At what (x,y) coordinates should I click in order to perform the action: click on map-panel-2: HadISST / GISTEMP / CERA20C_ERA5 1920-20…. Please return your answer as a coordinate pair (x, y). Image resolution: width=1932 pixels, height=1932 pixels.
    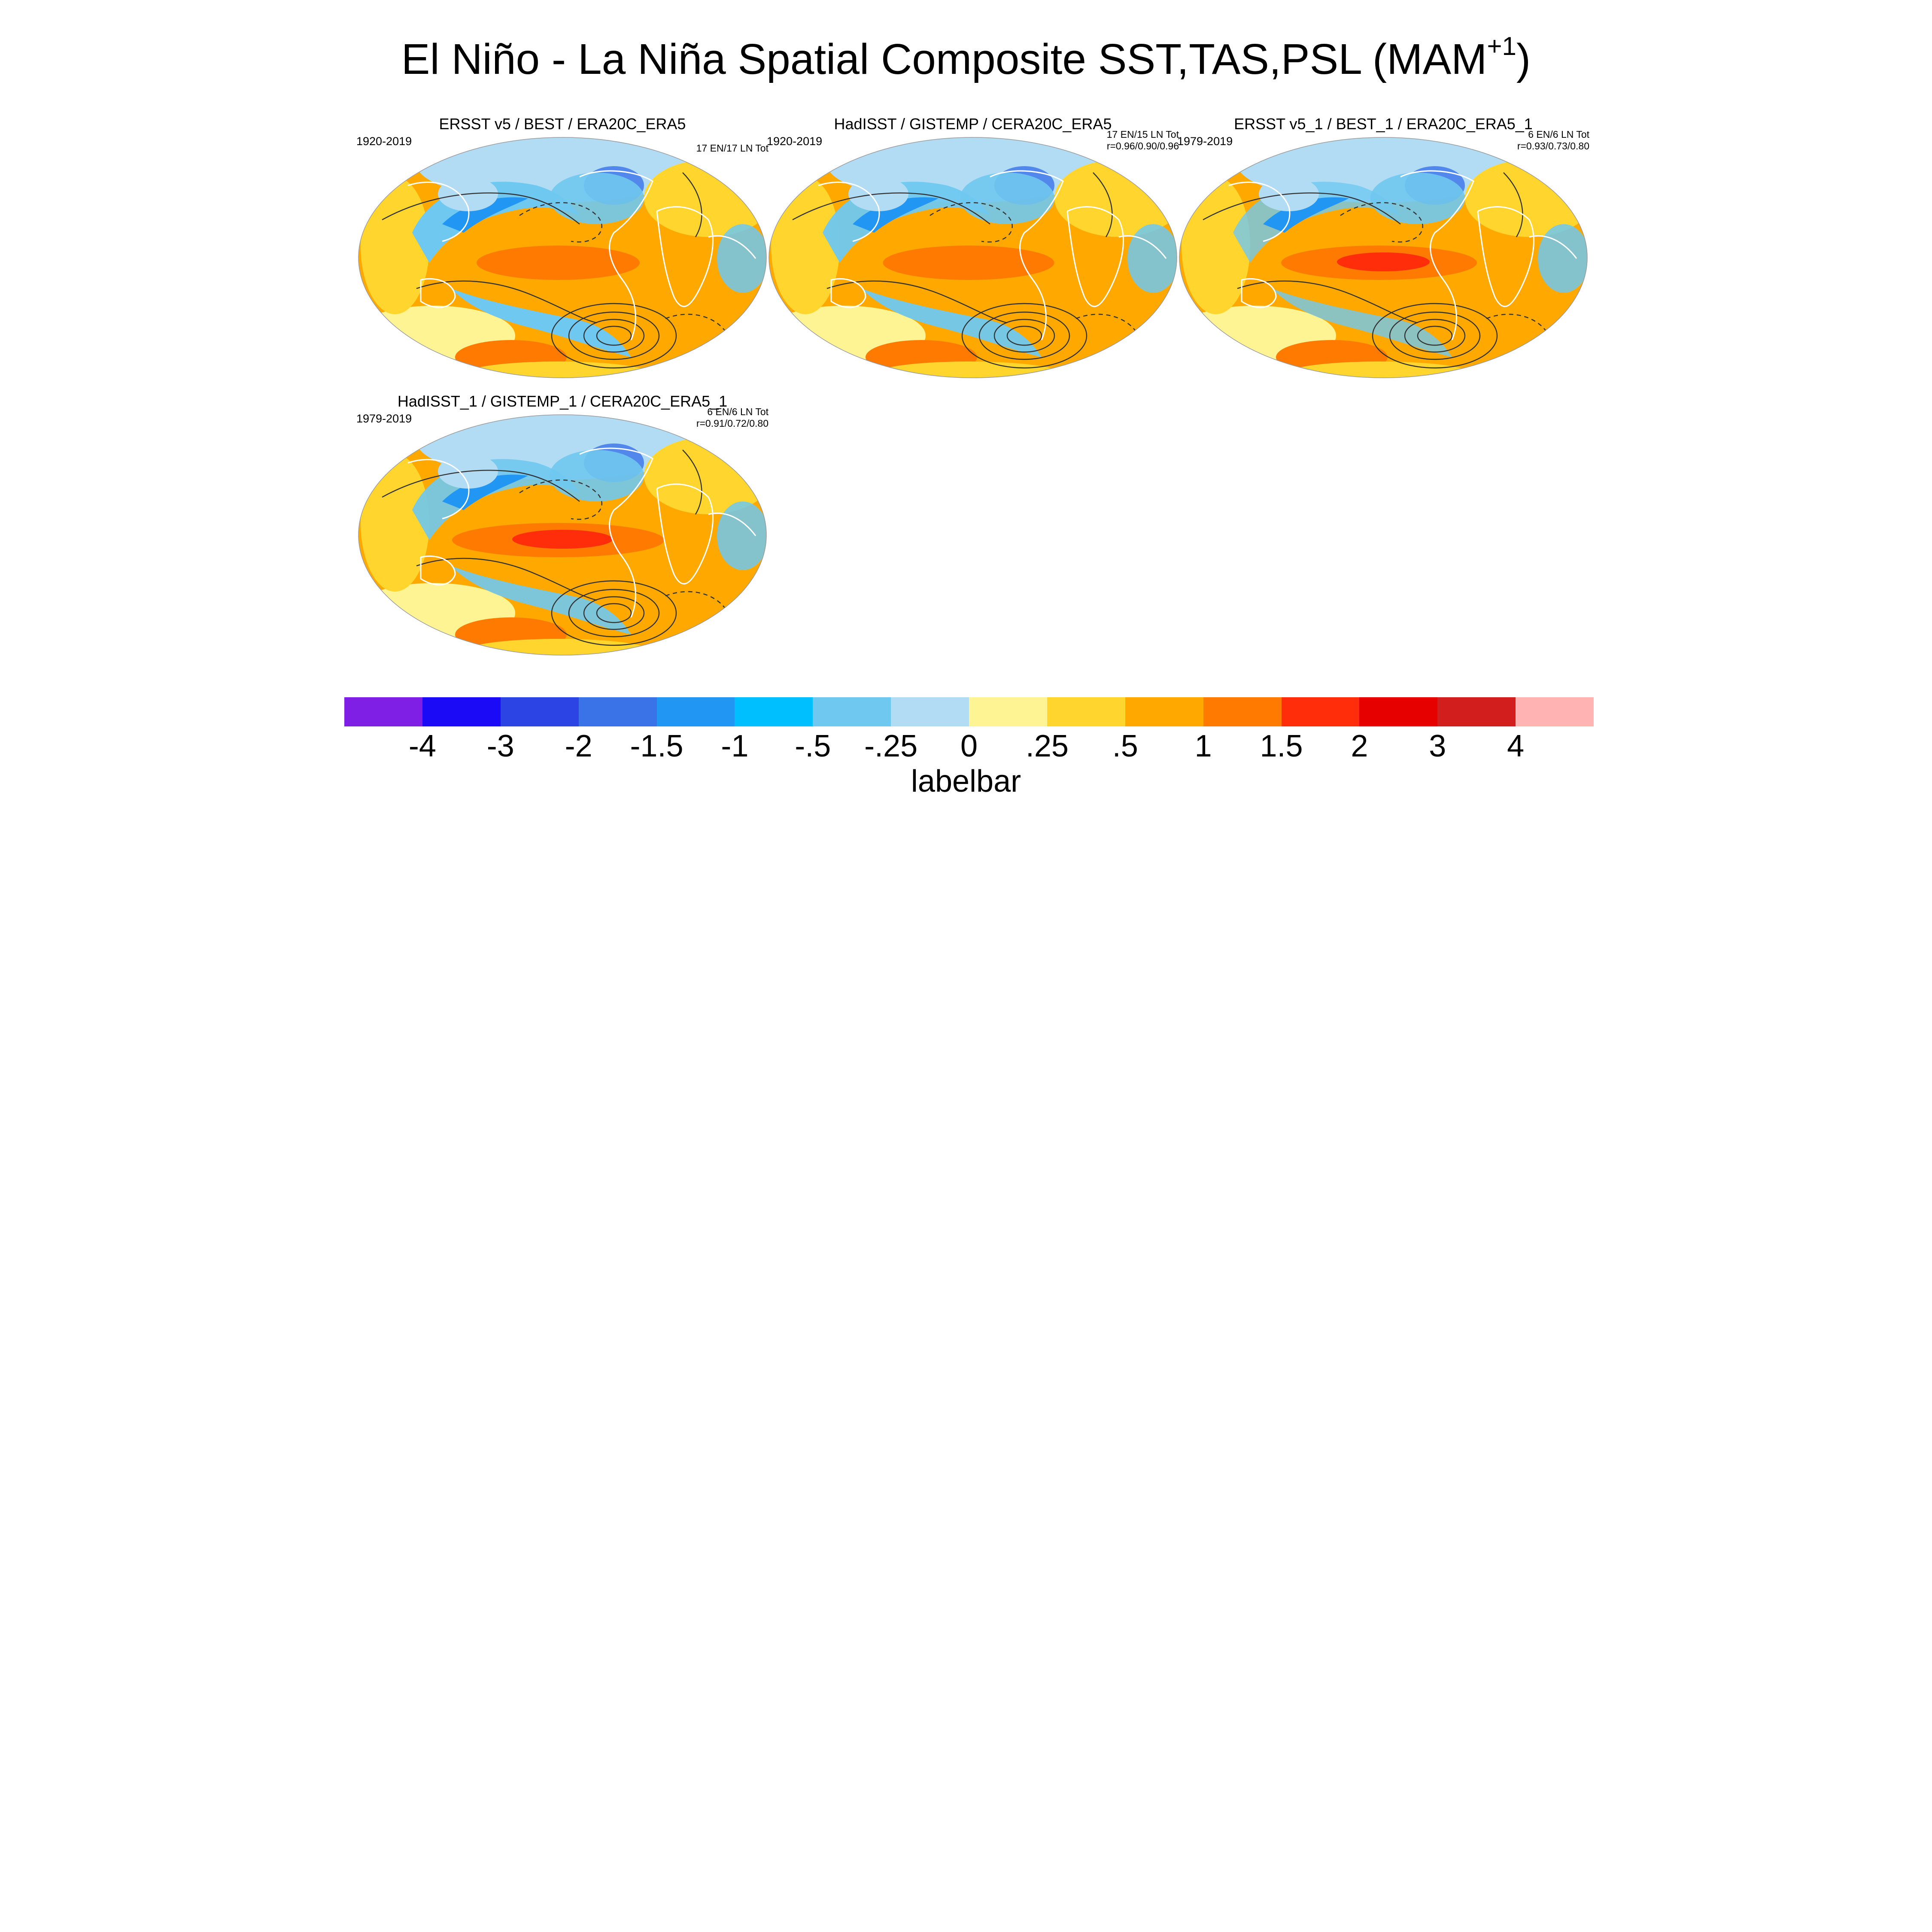
    Looking at the image, I should click on (973, 248).